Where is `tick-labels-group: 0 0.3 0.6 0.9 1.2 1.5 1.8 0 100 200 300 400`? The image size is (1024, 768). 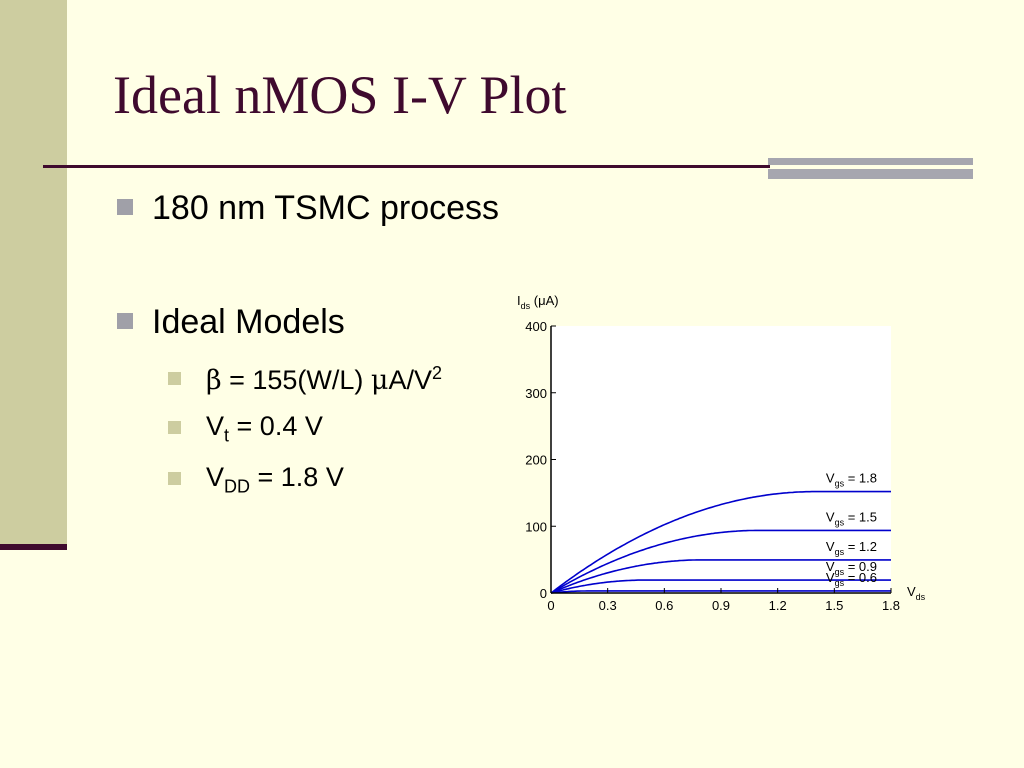 tick-labels-group: 0 0.3 0.6 0.9 1.2 1.5 1.8 0 100 200 300 400 is located at coordinates (712, 466).